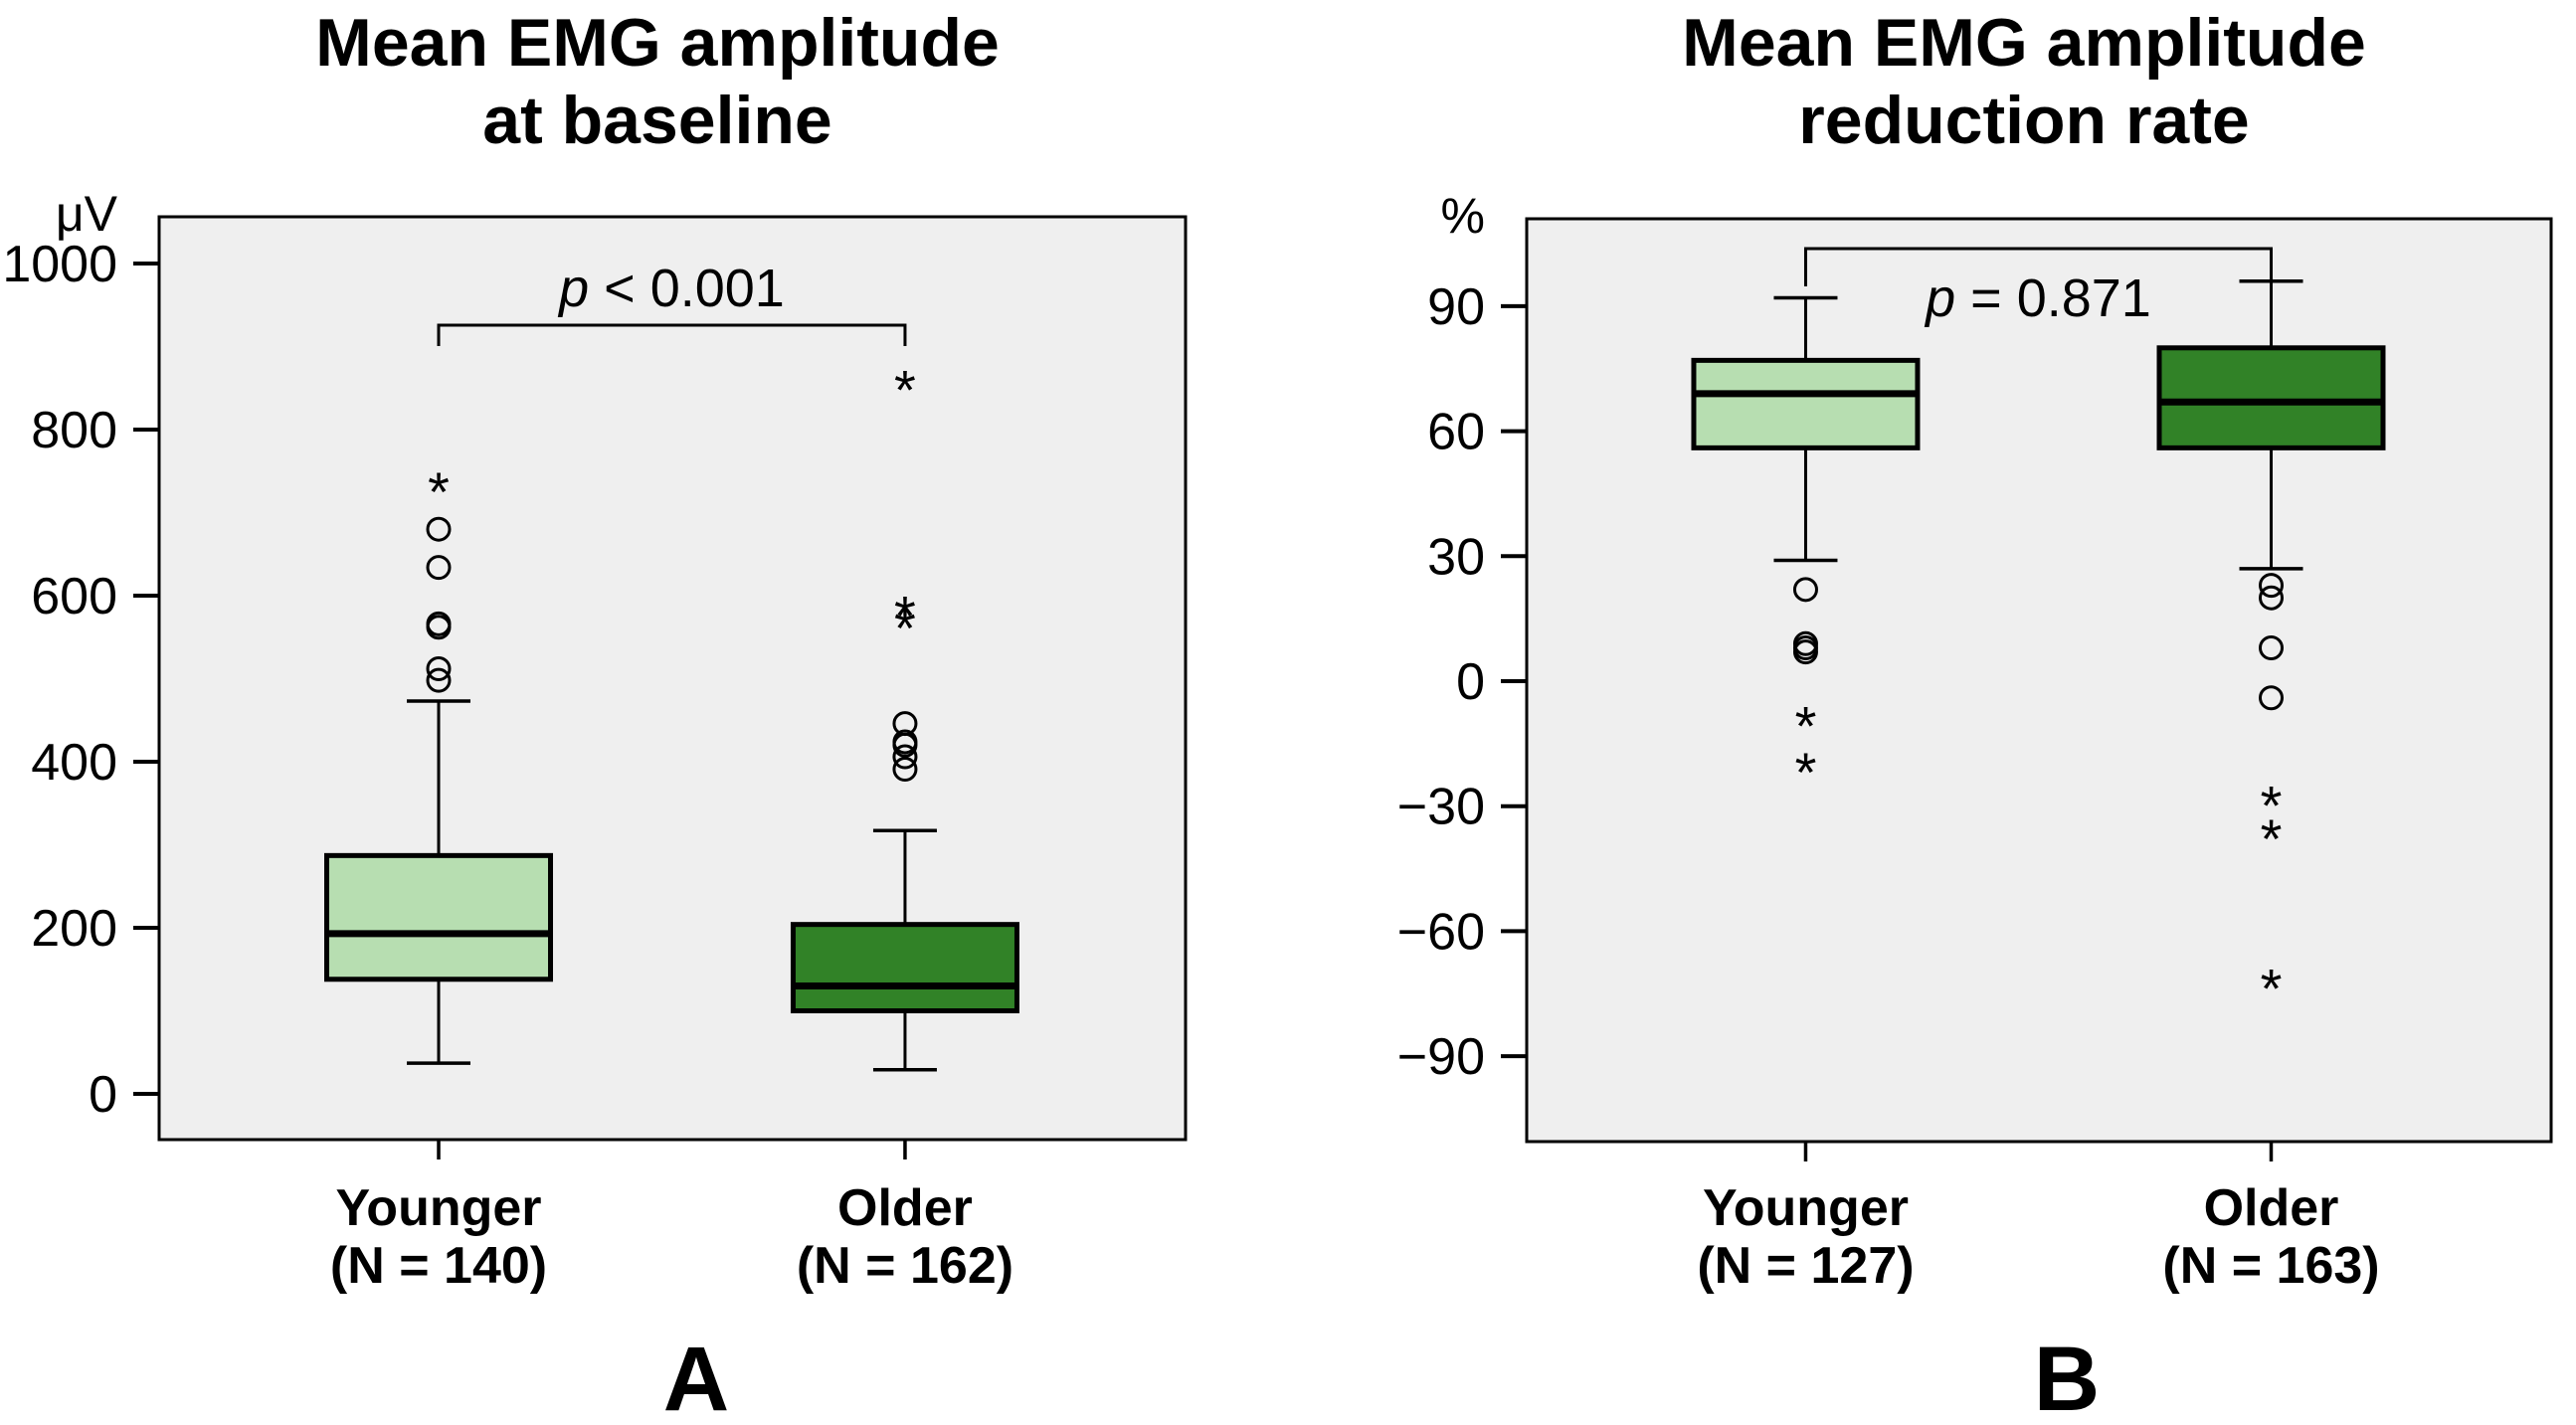 The height and width of the screenshot is (1425, 2576). Describe the element at coordinates (671, 289) in the screenshot. I see `p-value-label: p < 0.001` at that location.